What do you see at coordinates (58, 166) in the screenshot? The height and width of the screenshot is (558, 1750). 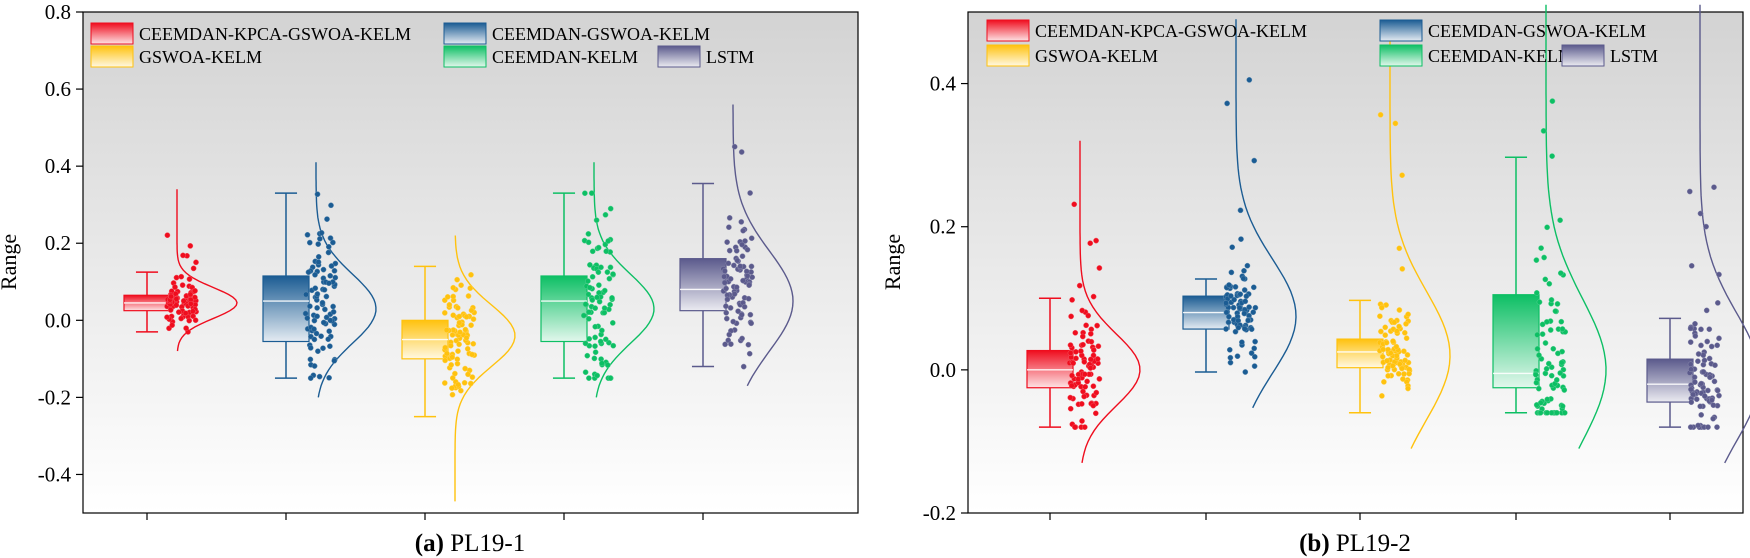 I see `y-tick-label: 0.4` at bounding box center [58, 166].